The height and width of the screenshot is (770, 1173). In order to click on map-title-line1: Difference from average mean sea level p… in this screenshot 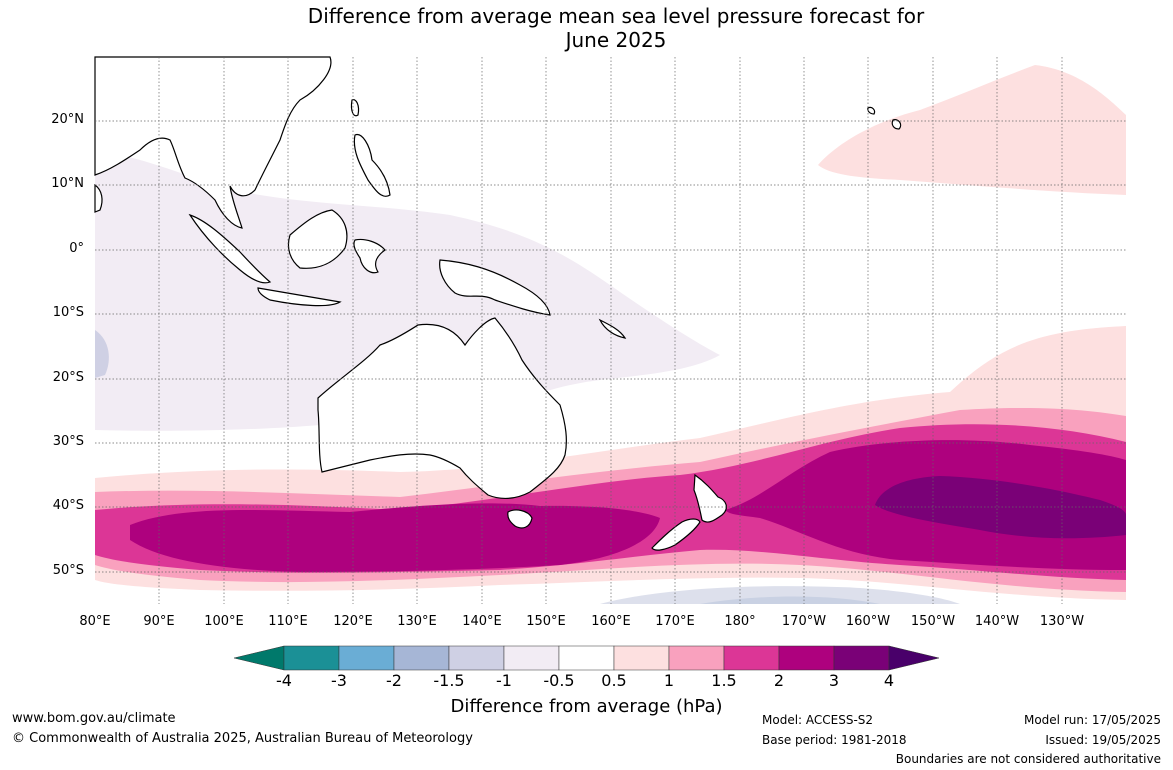, I will do `click(616, 16)`.